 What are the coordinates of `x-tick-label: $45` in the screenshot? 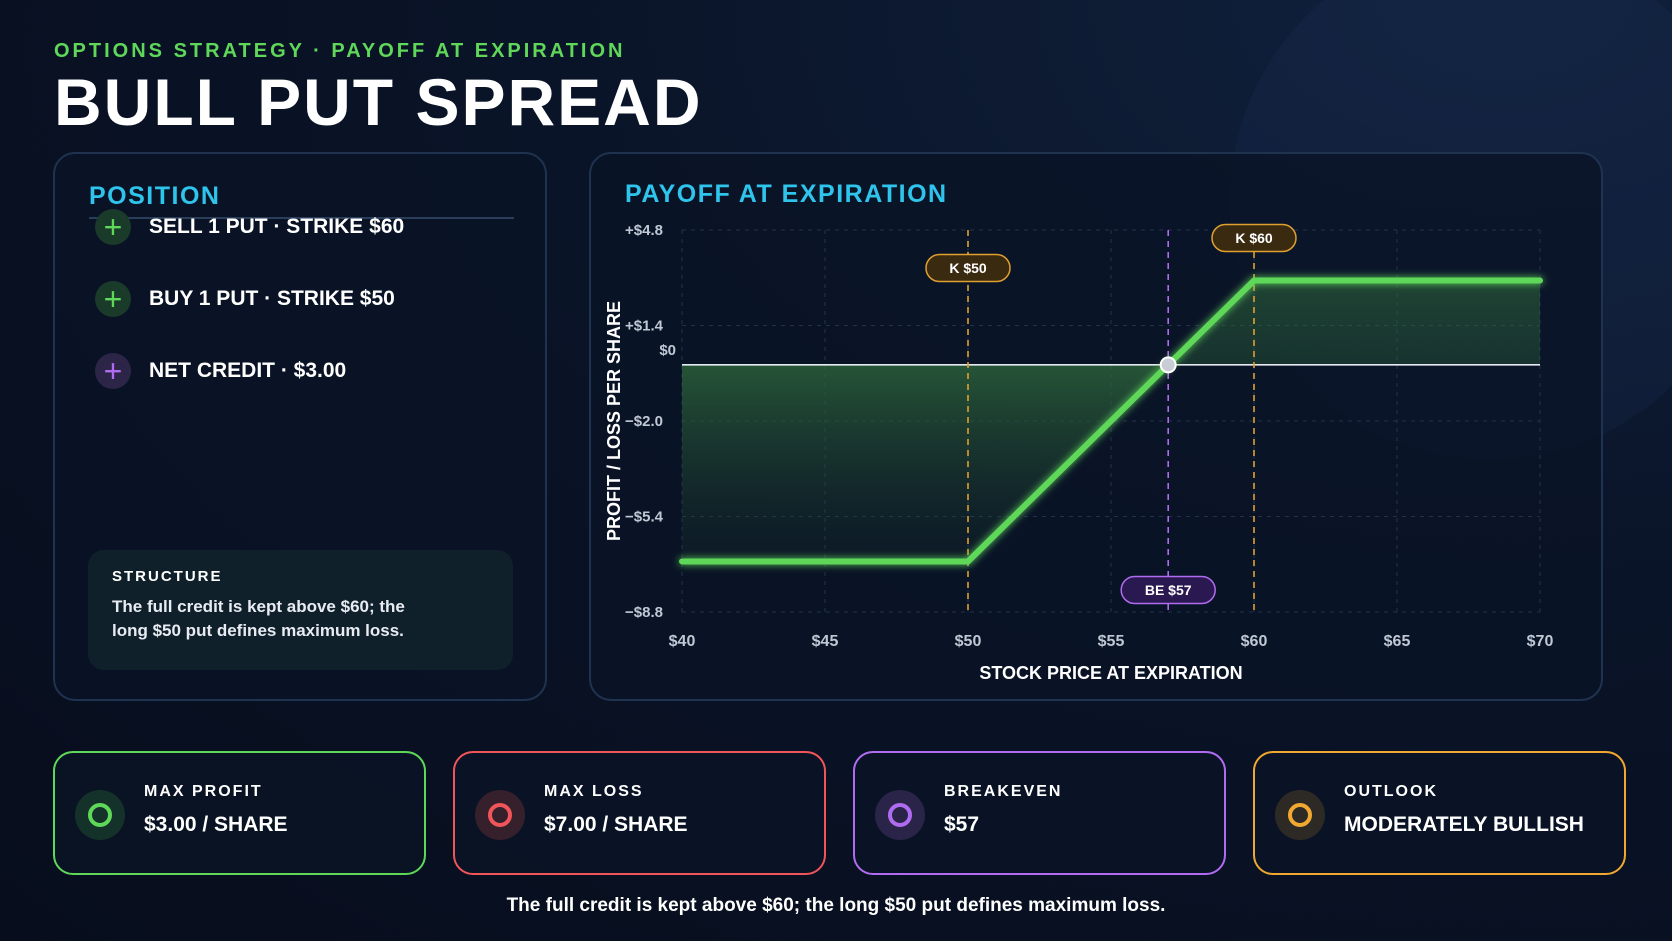 It's located at (825, 641).